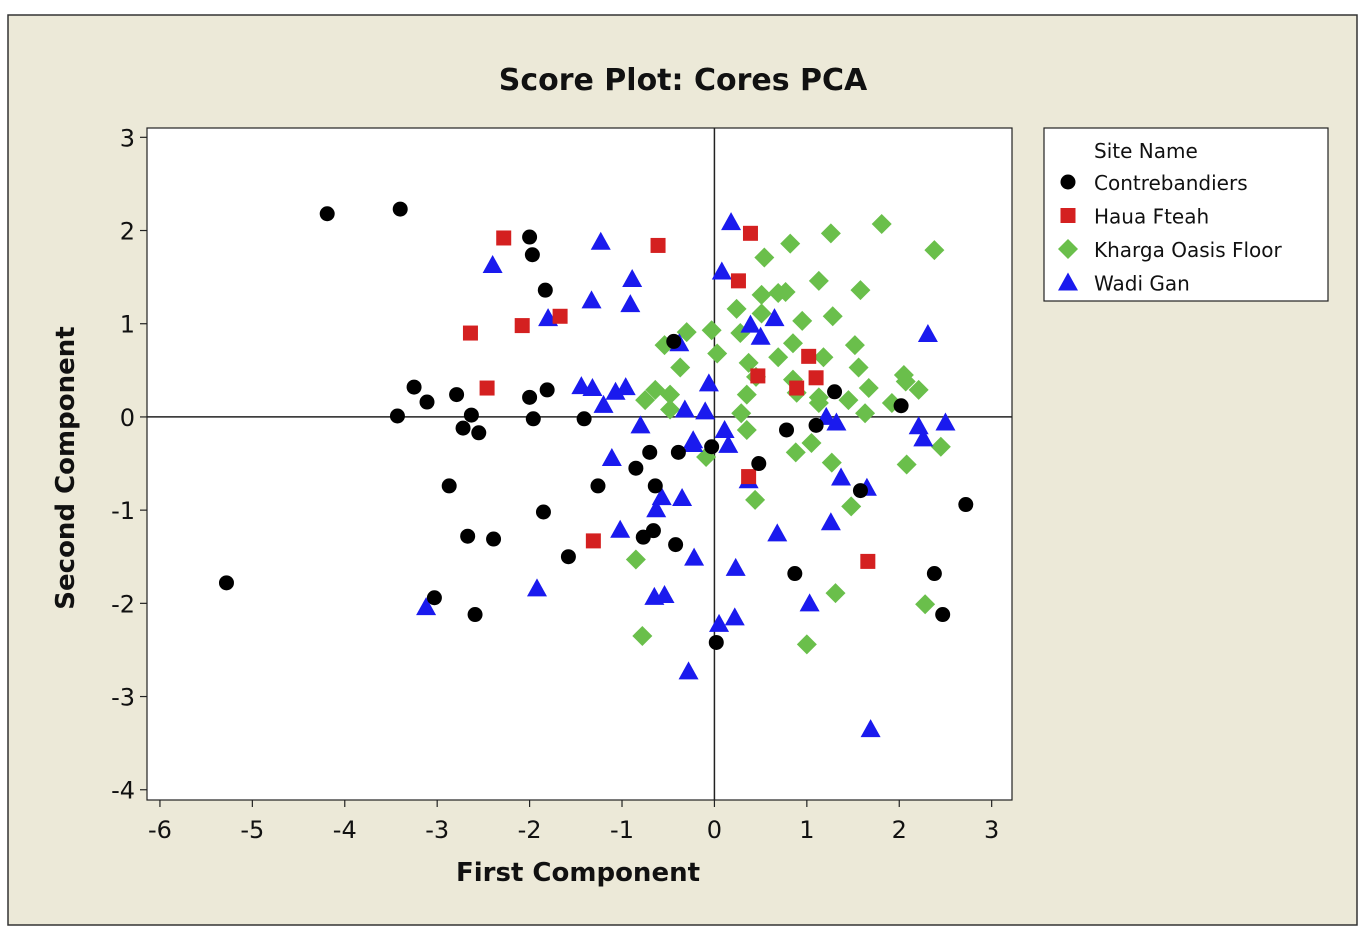  What do you see at coordinates (1146, 151) in the screenshot?
I see `legend-title: Site Name` at bounding box center [1146, 151].